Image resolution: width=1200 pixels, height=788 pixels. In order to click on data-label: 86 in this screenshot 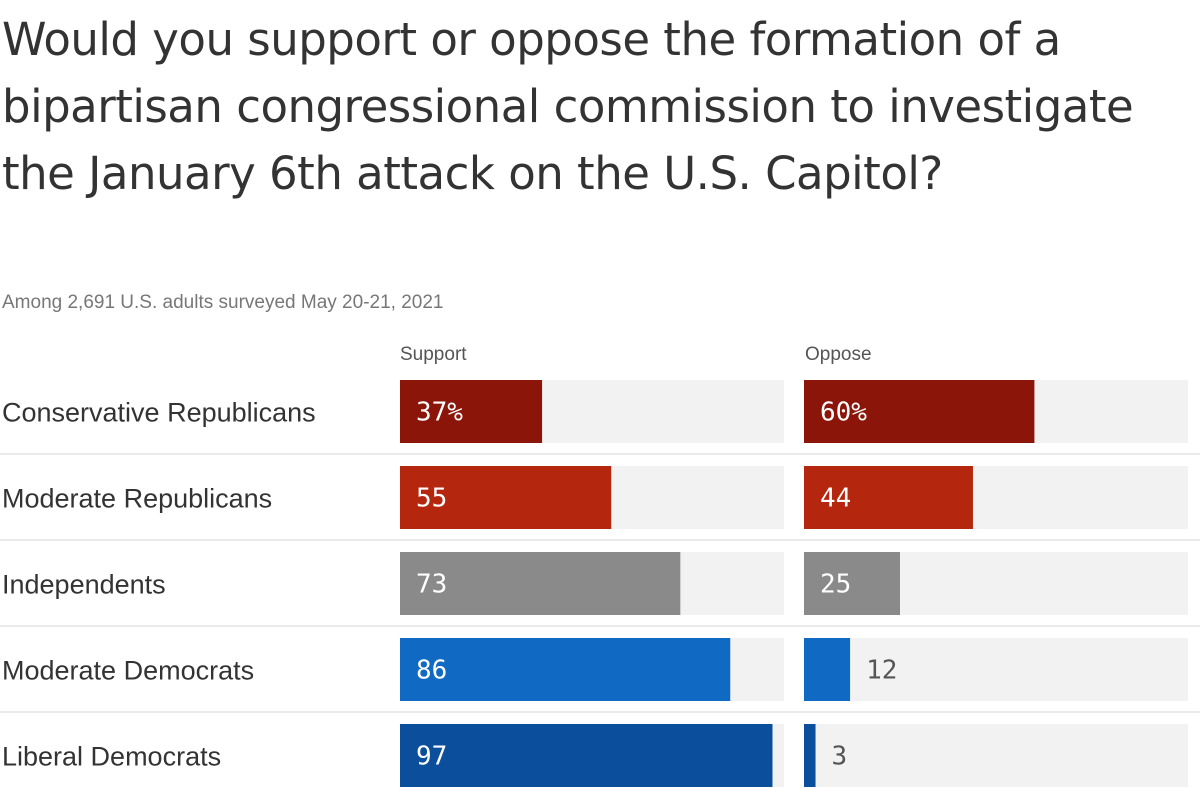, I will do `click(431, 671)`.